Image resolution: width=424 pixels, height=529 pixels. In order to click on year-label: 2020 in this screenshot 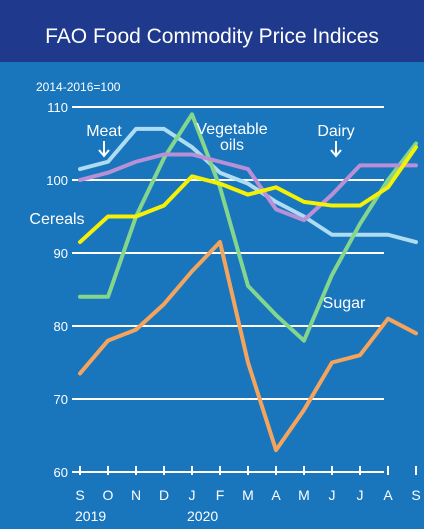, I will do `click(202, 516)`.